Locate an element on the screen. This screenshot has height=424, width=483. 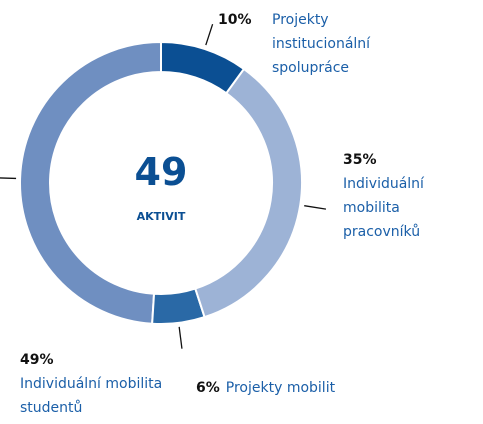
percent-label: 35% is located at coordinates (360, 160).